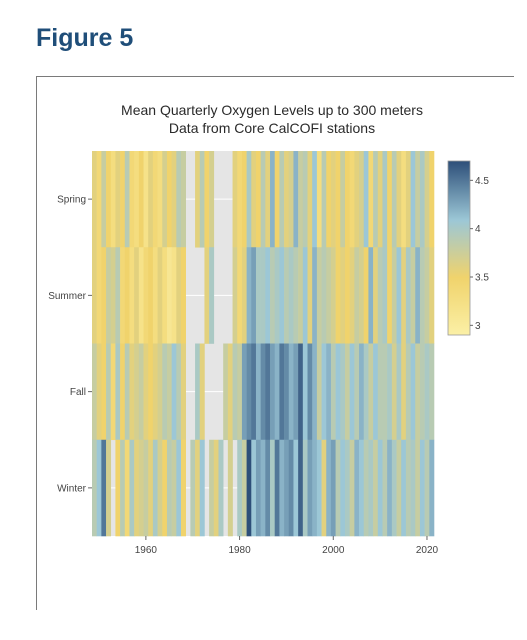 This screenshot has width=527, height=640. I want to click on figure-heading: Figure 5, so click(85, 38).